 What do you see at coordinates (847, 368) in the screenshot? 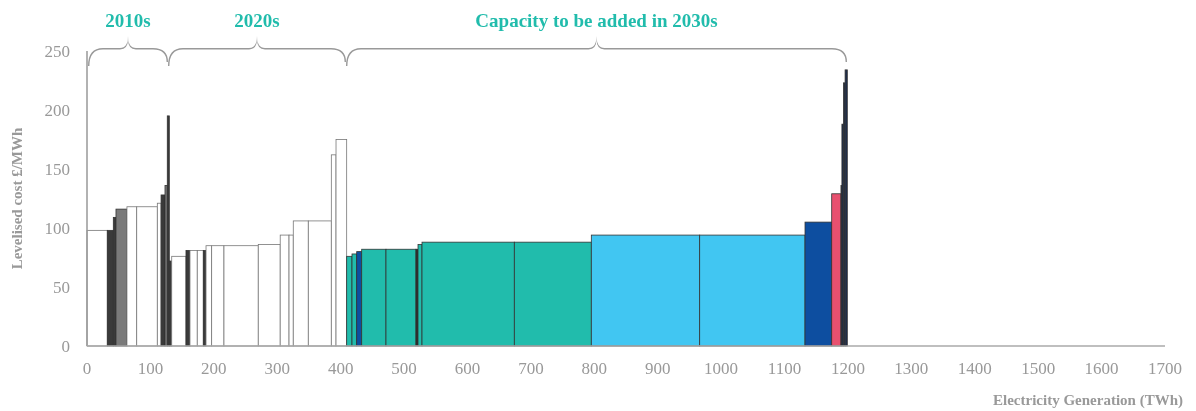
I see `x-tick-label: 1200` at bounding box center [847, 368].